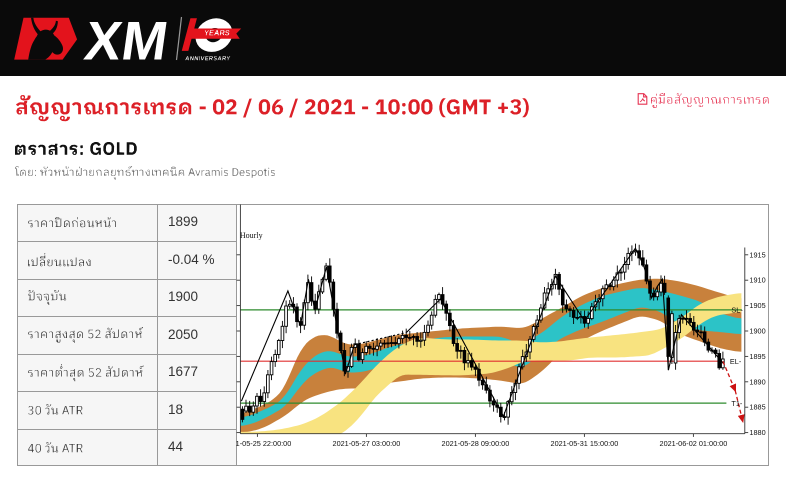 The height and width of the screenshot is (484, 786). I want to click on svg-text: 1895, so click(757, 355).